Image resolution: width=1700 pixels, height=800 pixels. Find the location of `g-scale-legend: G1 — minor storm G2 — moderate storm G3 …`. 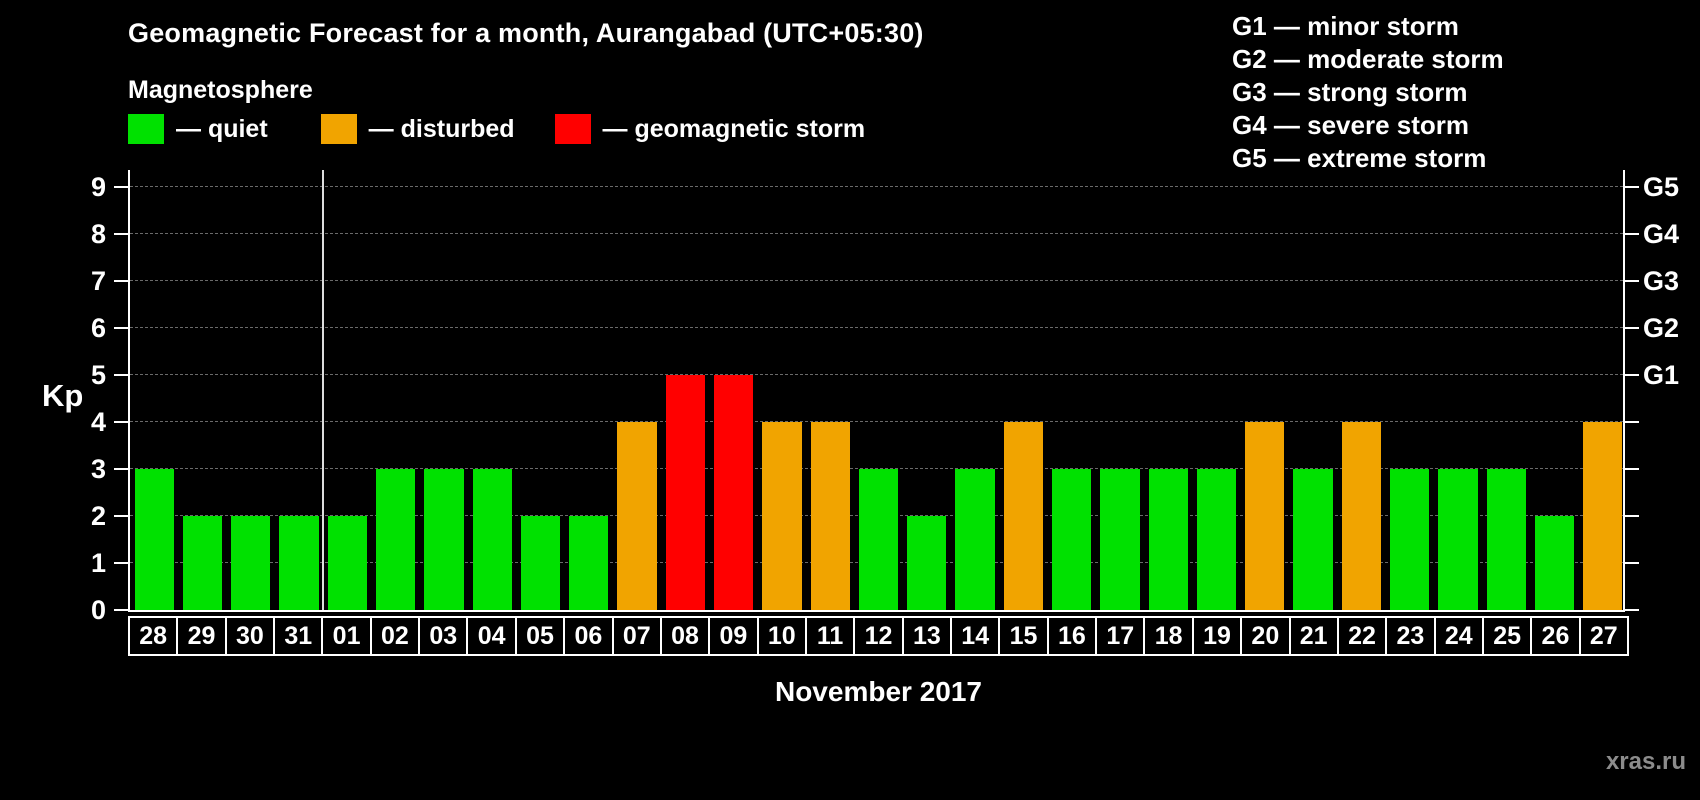

g-scale-legend: G1 — minor storm G2 — moderate storm G3 … is located at coordinates (1368, 92).